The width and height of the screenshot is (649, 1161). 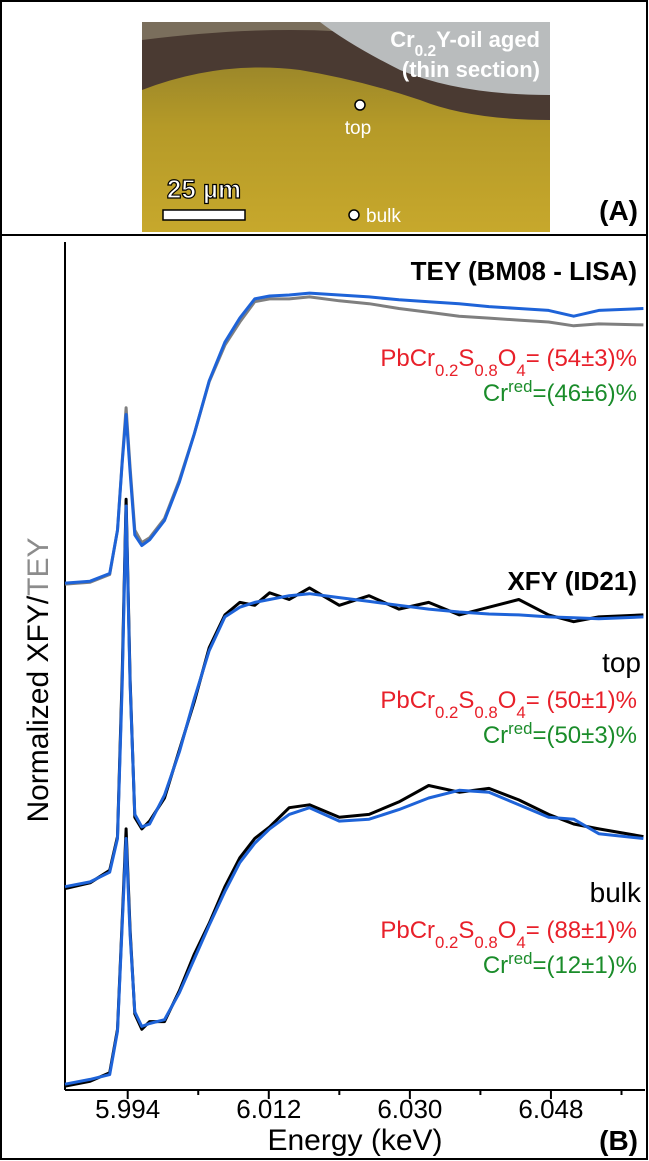 I want to click on text-part: bulk, so click(x=616, y=892).